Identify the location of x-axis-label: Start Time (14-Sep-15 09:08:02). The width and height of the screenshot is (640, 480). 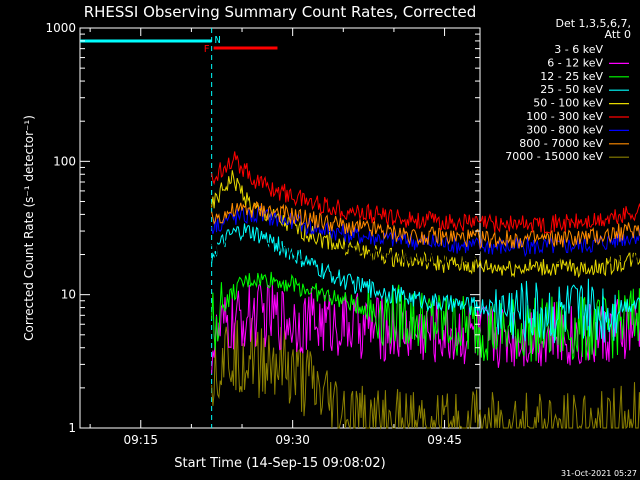
(279, 463).